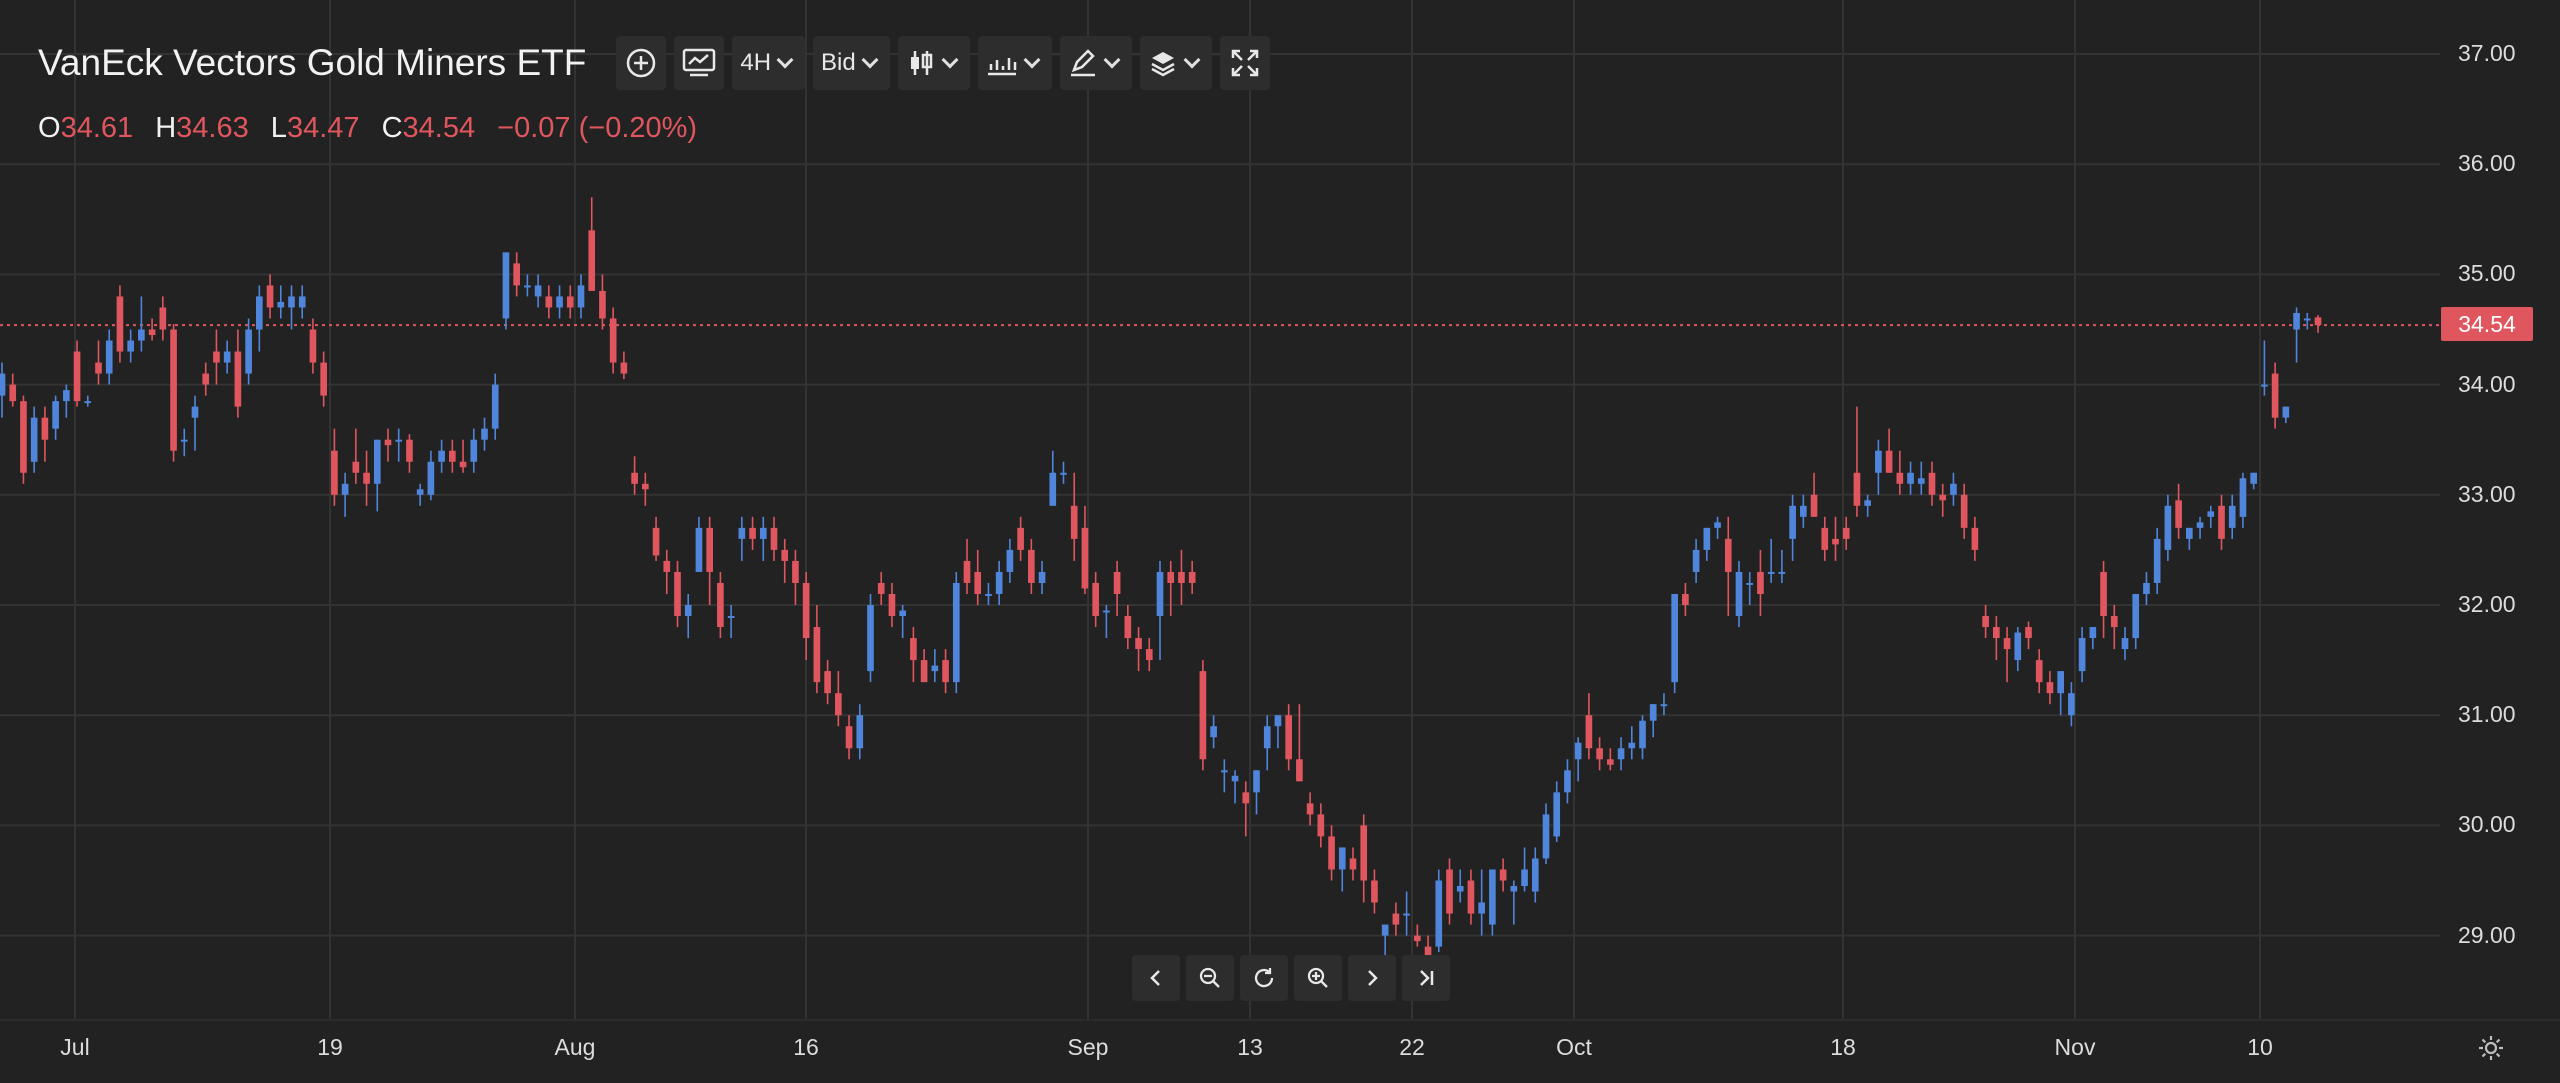  What do you see at coordinates (1843, 1047) in the screenshot?
I see `x-tick-label: 18` at bounding box center [1843, 1047].